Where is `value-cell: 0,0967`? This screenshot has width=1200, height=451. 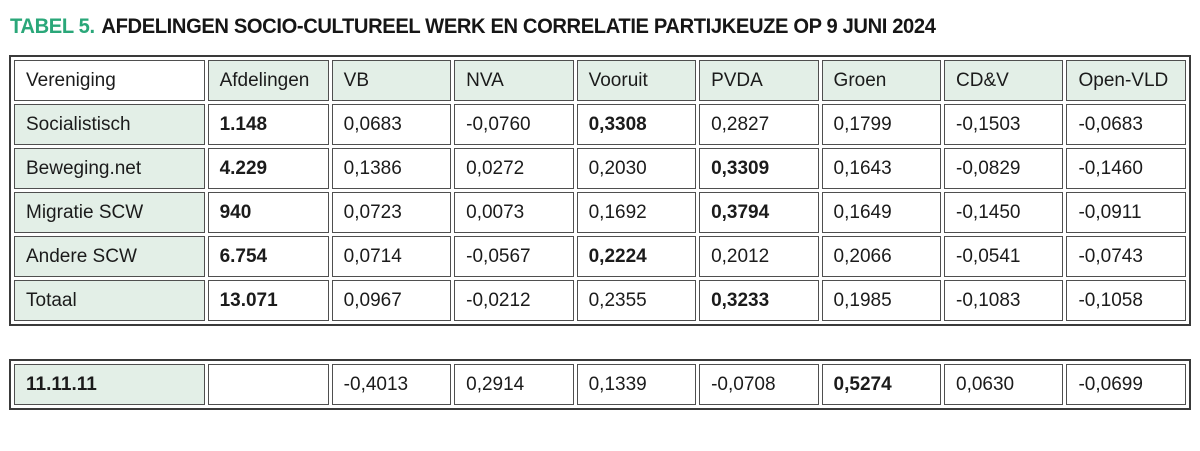 value-cell: 0,0967 is located at coordinates (391, 301).